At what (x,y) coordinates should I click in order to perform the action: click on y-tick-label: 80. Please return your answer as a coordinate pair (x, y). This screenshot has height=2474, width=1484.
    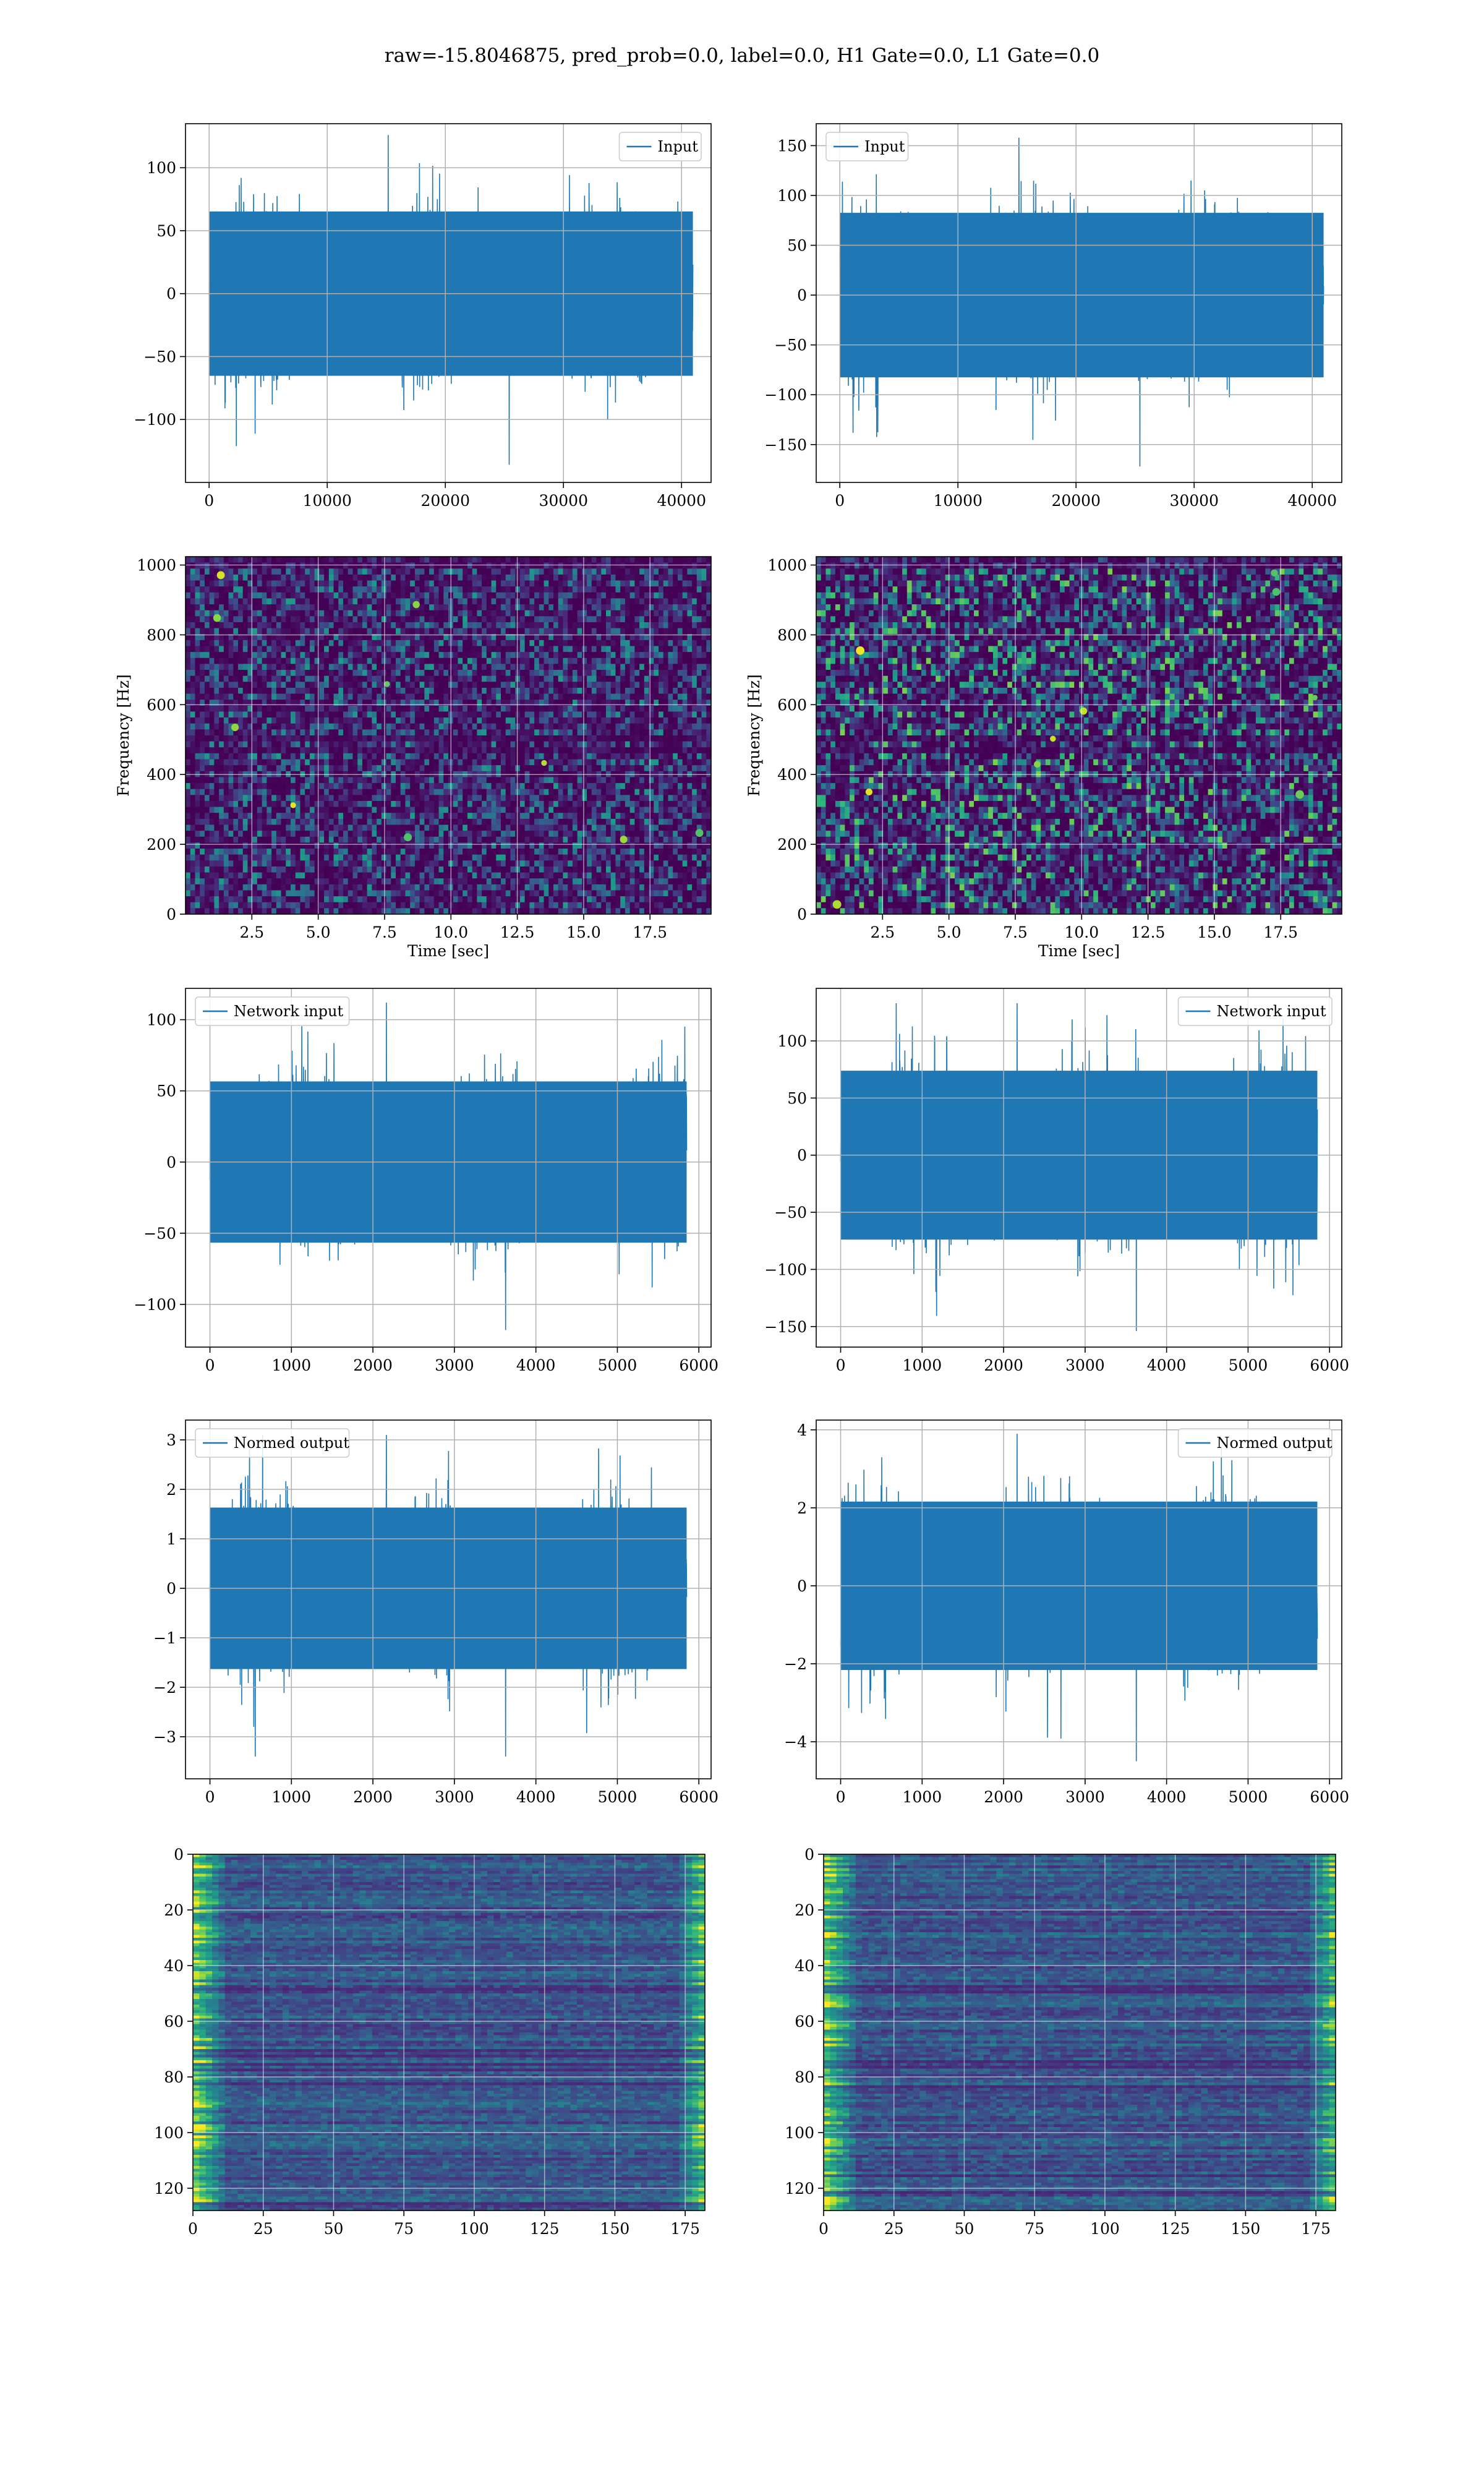
    Looking at the image, I should click on (174, 2077).